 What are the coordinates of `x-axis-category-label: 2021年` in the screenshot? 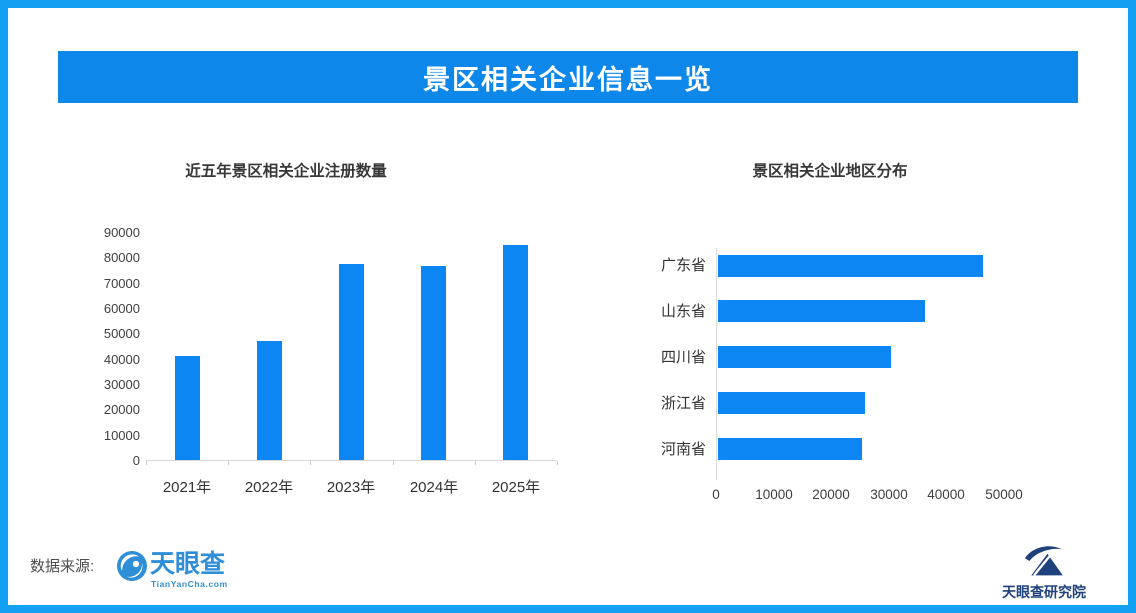 It's located at (187, 487).